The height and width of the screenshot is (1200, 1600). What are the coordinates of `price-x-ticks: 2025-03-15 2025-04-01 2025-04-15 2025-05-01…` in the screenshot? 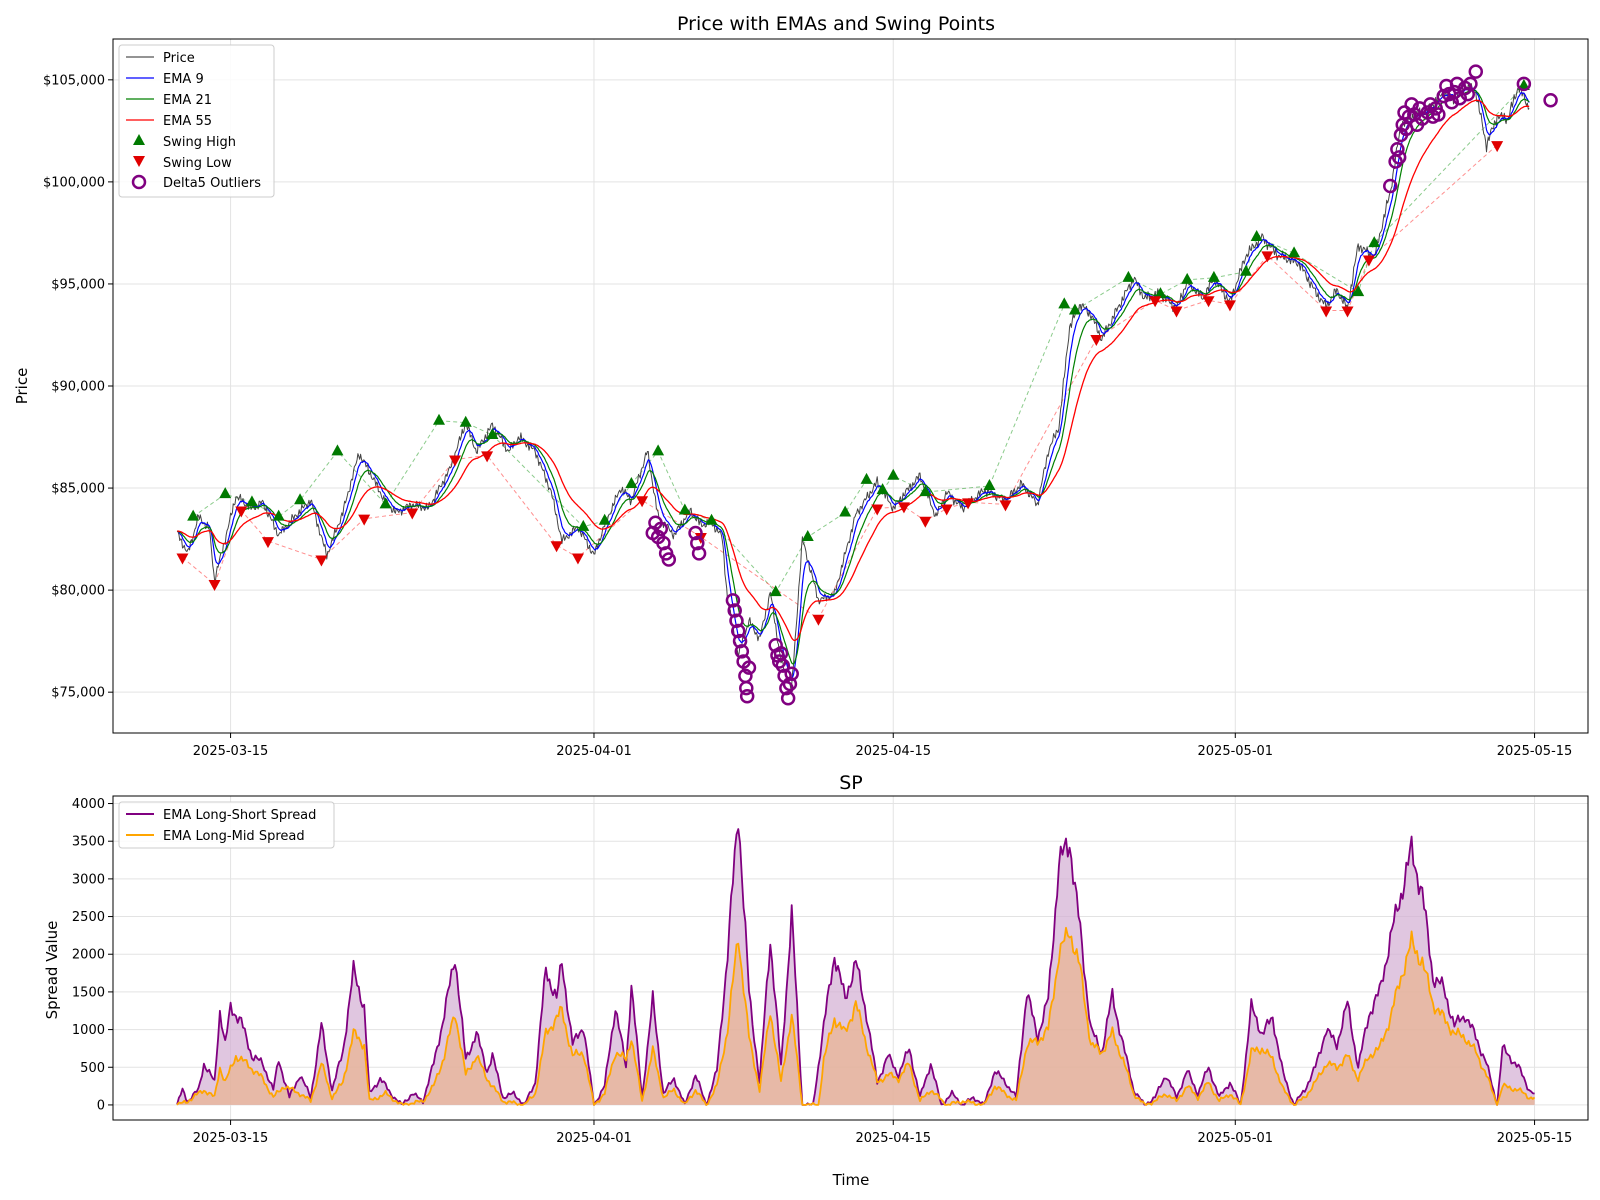 It's located at (882, 746).